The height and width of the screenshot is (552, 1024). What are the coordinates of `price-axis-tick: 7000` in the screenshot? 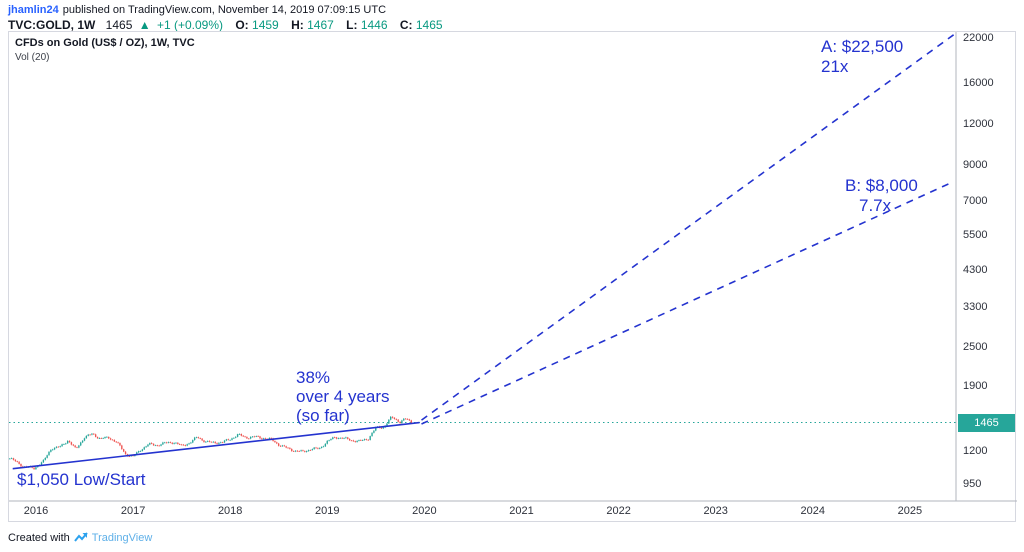 It's located at (975, 200).